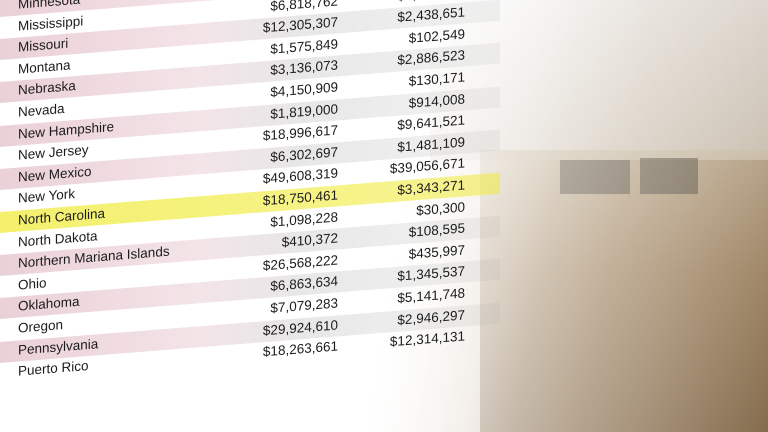 The image size is (768, 432). Describe the element at coordinates (304, 46) in the screenshot. I see `amount: $1,575,849` at that location.